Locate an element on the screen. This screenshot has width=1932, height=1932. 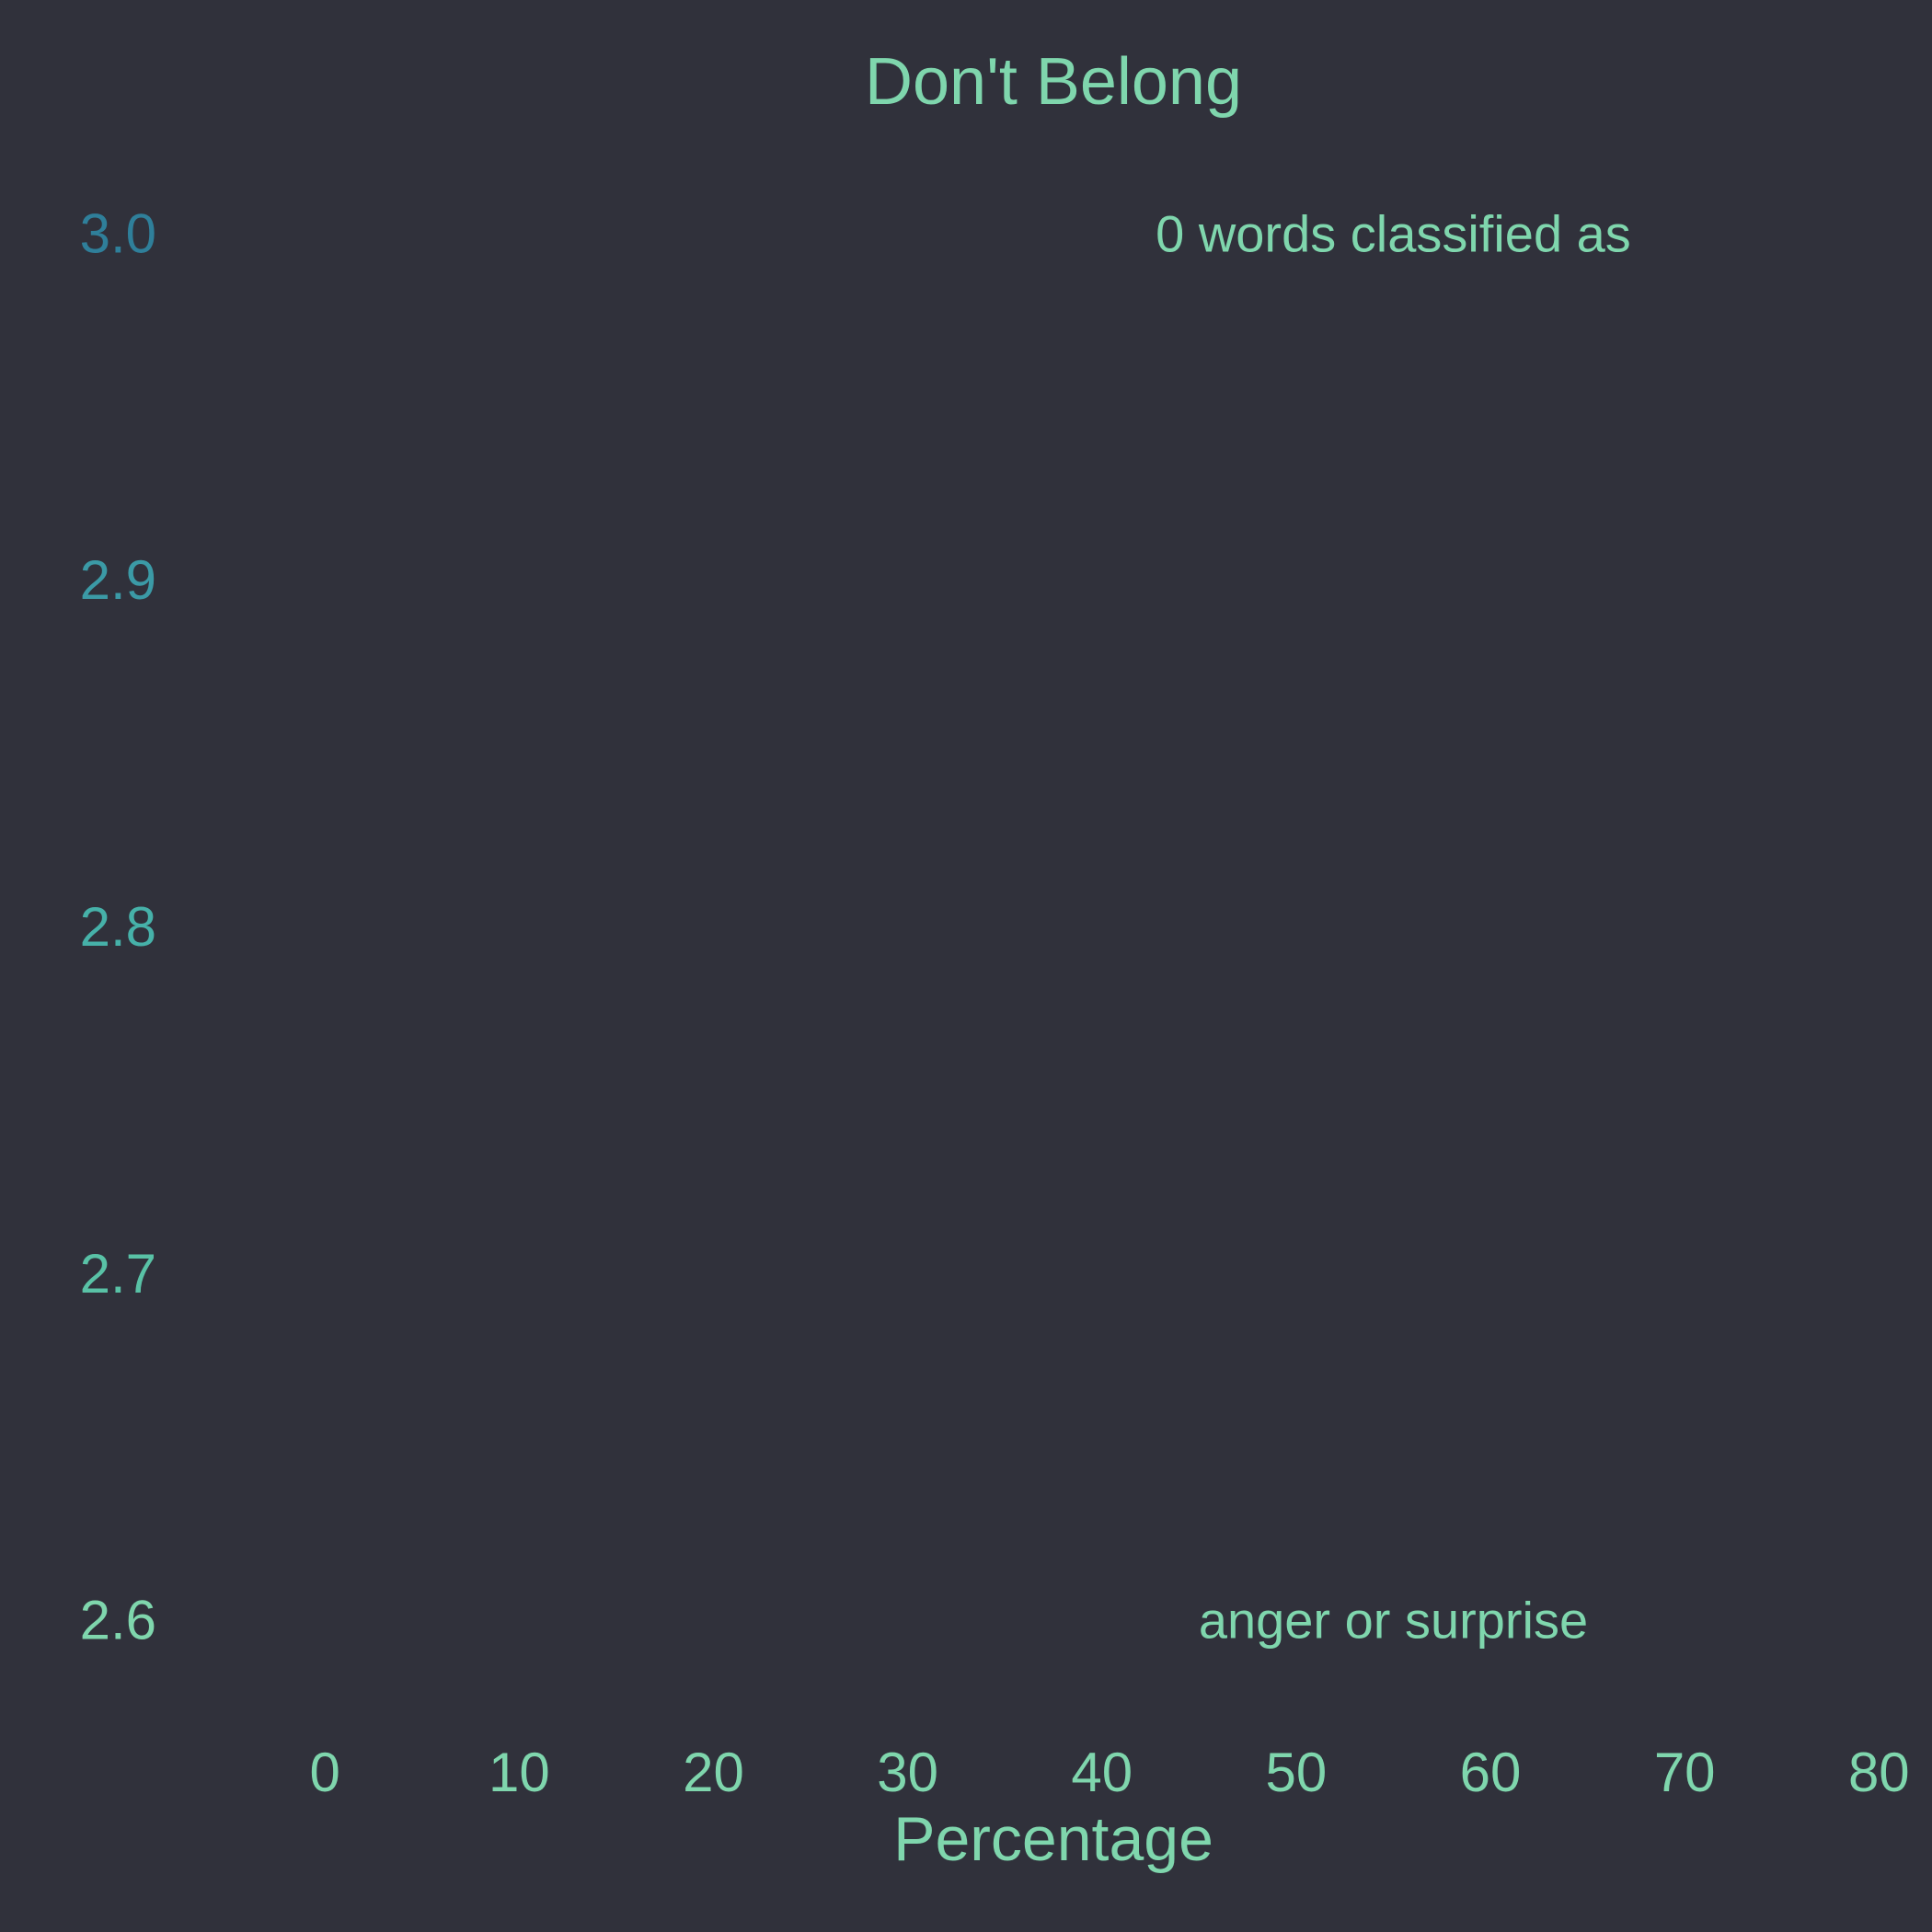
x-tick-label: 50 is located at coordinates (1297, 1772).